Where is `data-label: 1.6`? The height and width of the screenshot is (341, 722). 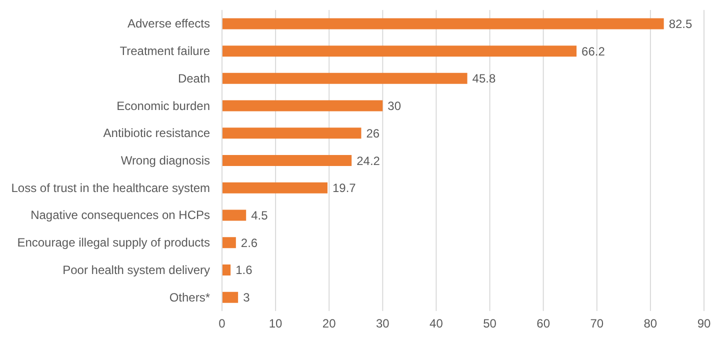
data-label: 1.6 is located at coordinates (244, 270).